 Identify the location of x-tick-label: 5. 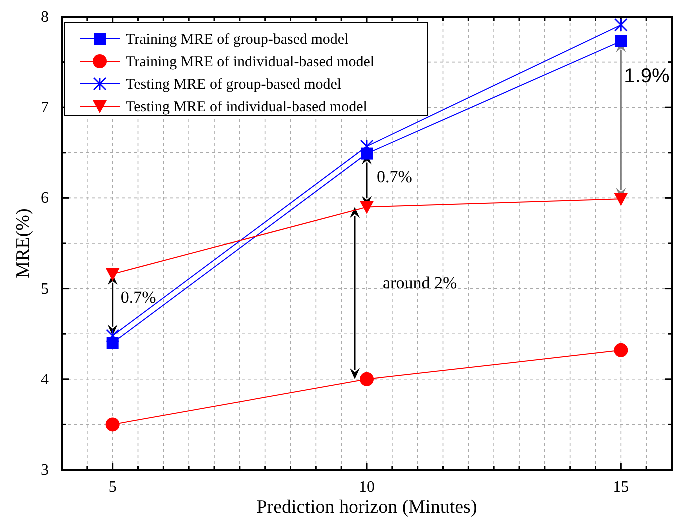
(112, 487).